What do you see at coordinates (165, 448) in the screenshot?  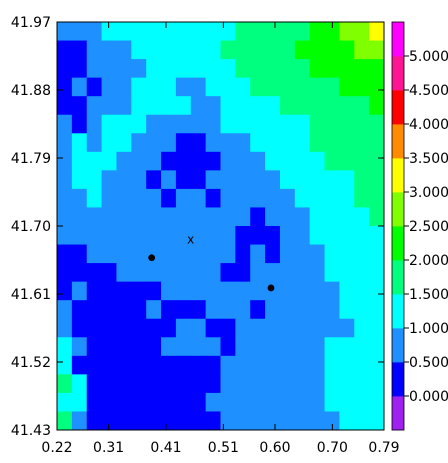 I see `x-tick-label: 0.41` at bounding box center [165, 448].